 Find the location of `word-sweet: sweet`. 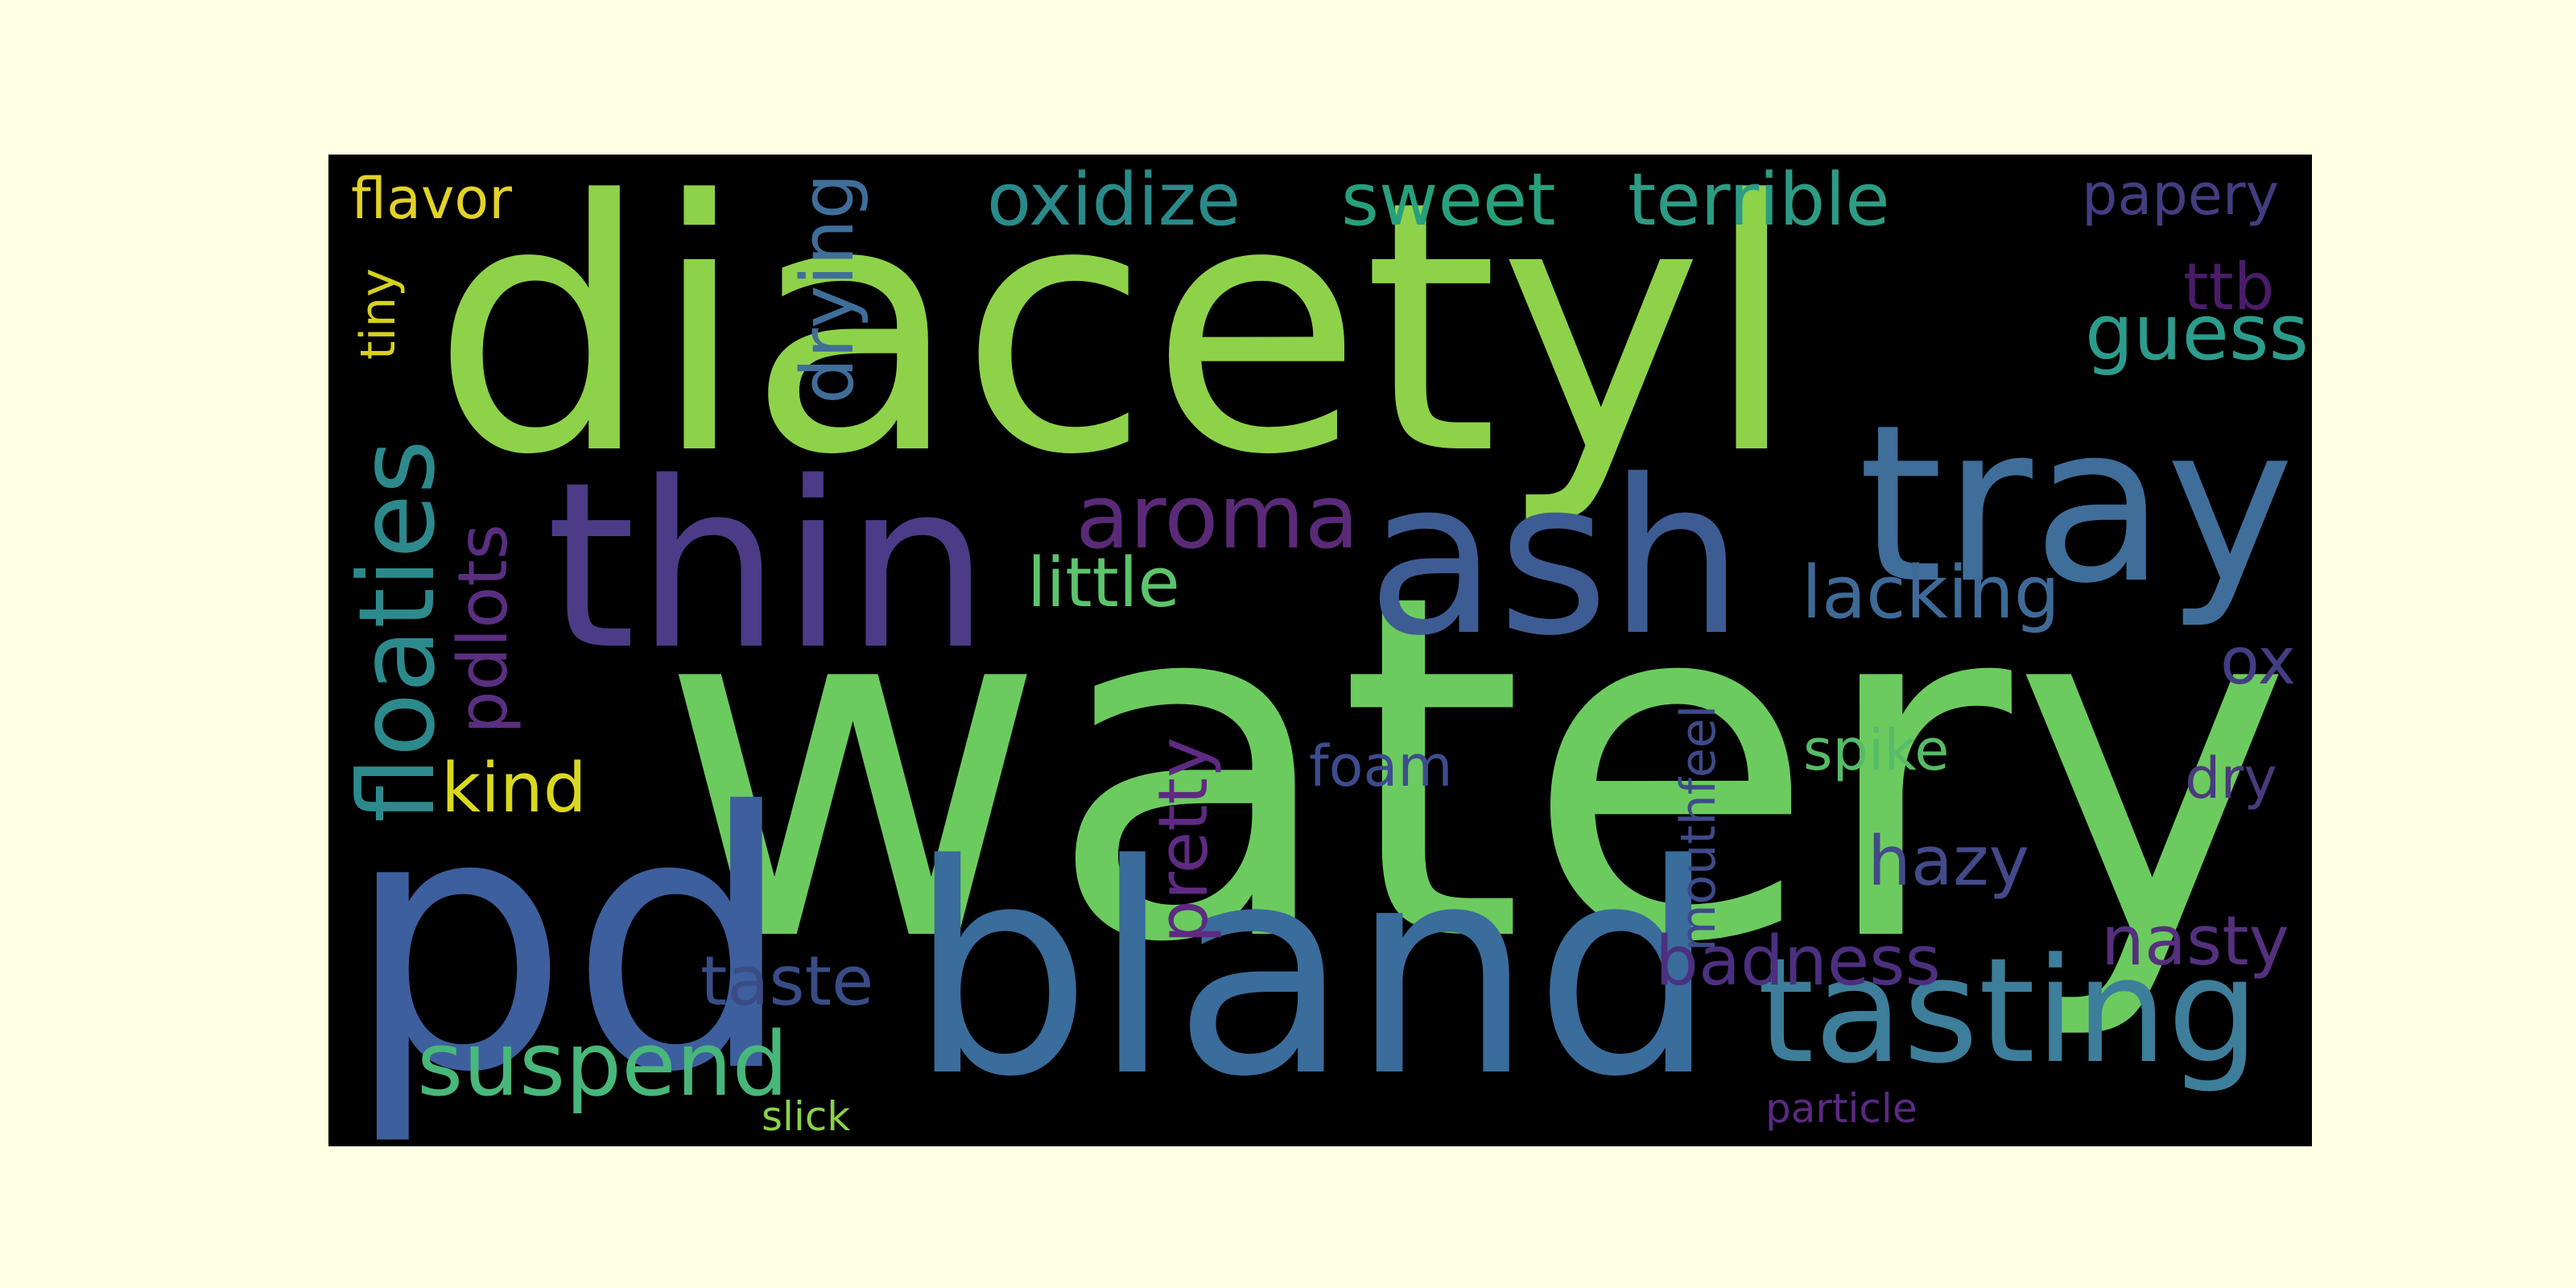

word-sweet: sweet is located at coordinates (1448, 200).